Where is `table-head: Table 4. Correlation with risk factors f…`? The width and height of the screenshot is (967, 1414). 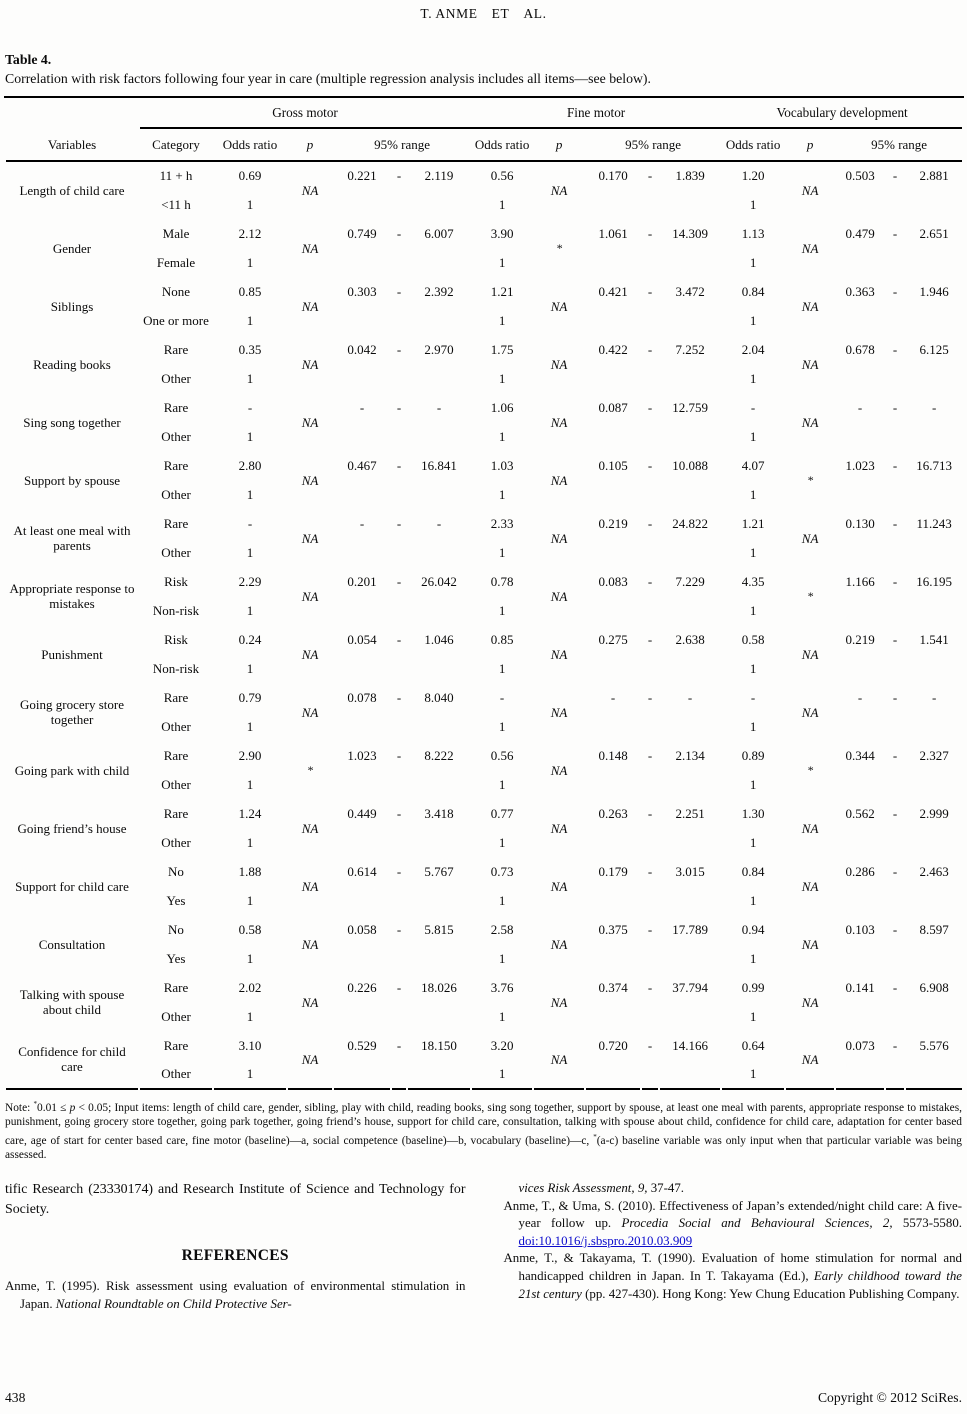 table-head: Table 4. Correlation with risk factors f… is located at coordinates (483, 69).